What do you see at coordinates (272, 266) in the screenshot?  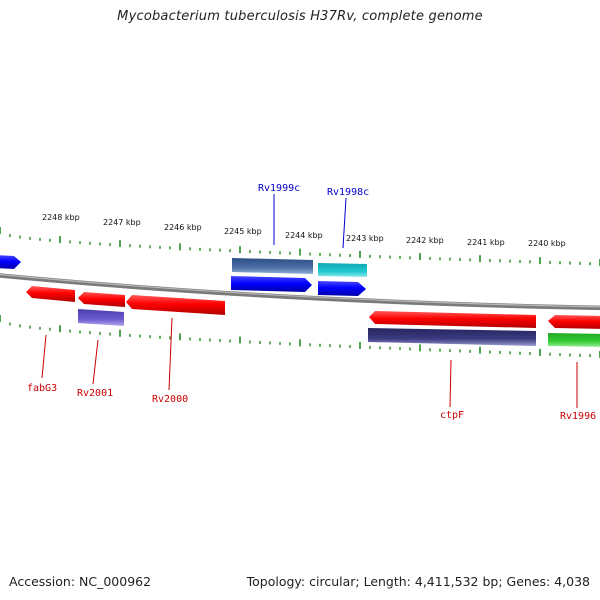 I see `gene-feature-rv1999c-cds` at bounding box center [272, 266].